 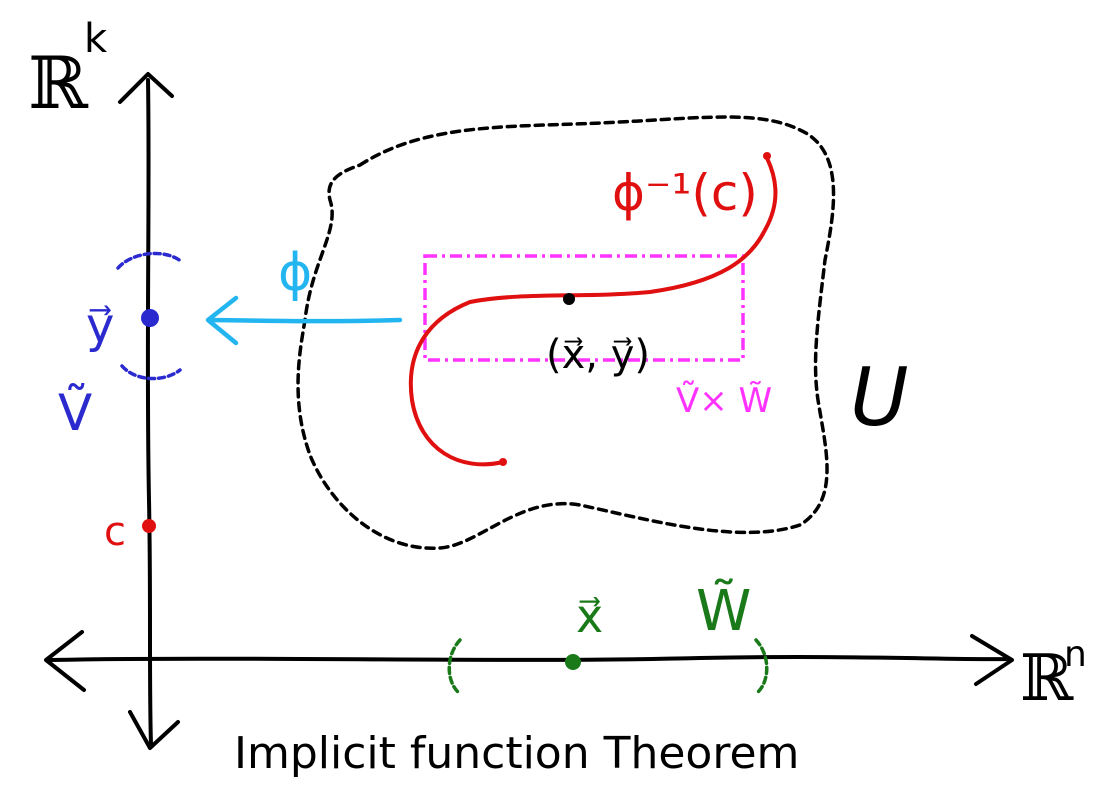 I want to click on y-neighborhood-upper-arc, so click(x=150, y=260).